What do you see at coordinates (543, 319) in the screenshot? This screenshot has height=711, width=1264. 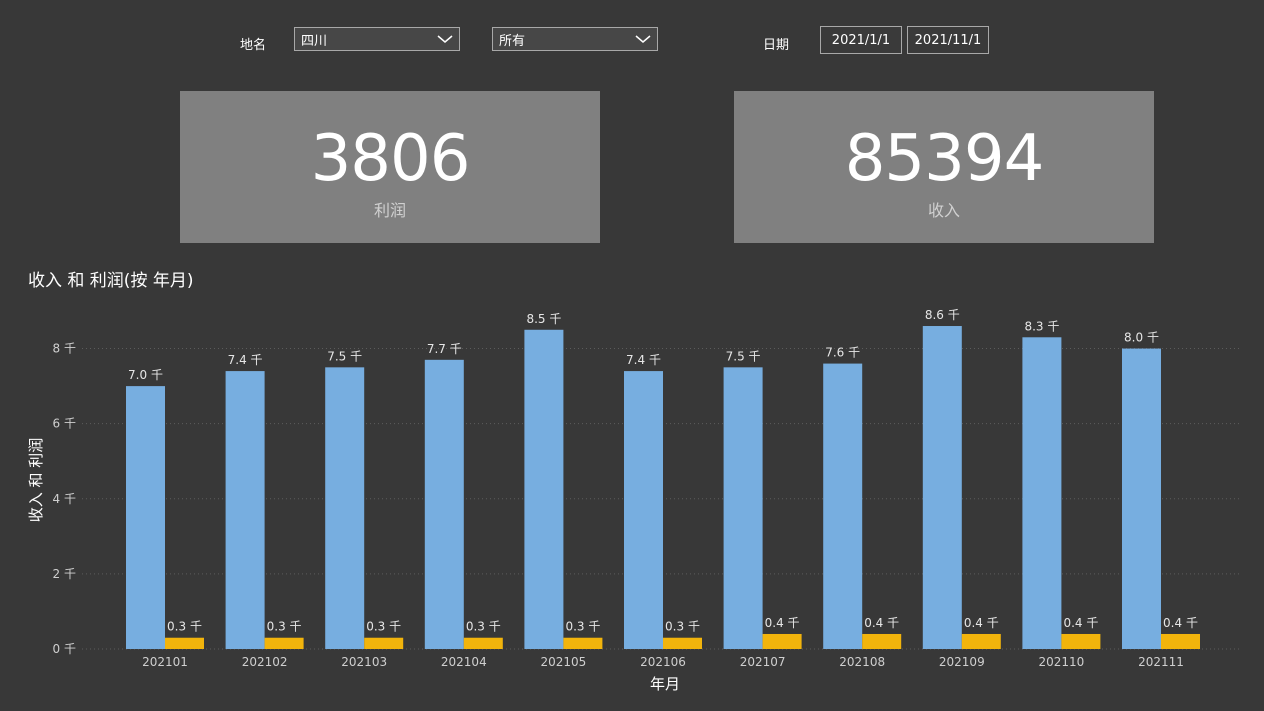 I see `income-data-label: 8.5 千` at bounding box center [543, 319].